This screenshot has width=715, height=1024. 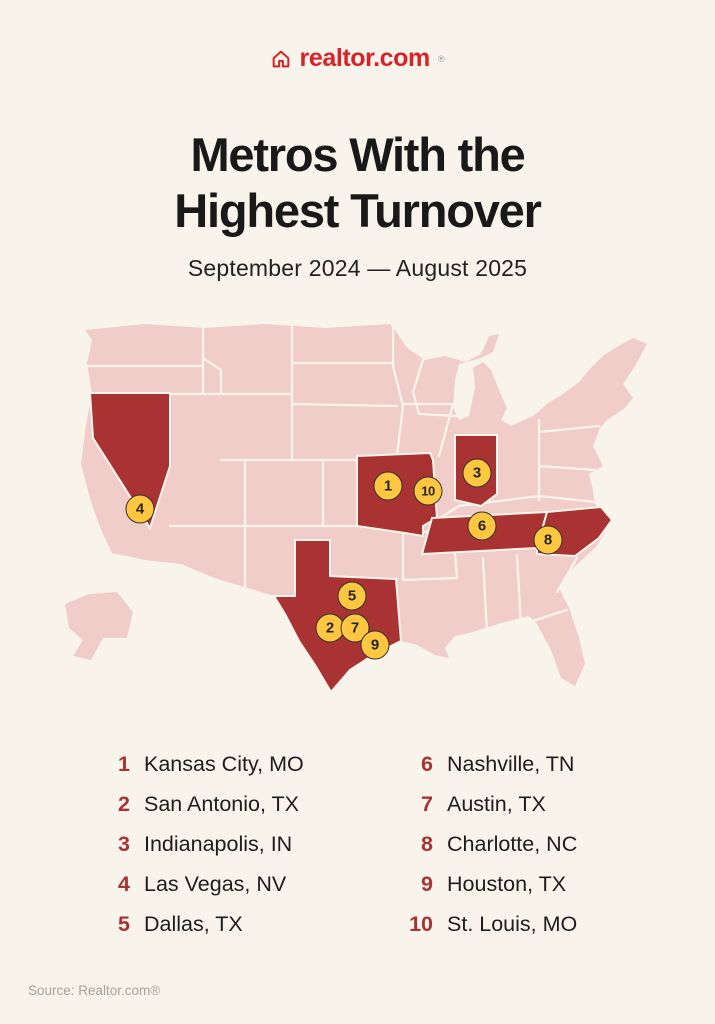 I want to click on legend-item: 4 Las Vegas, NV, so click(x=229, y=884).